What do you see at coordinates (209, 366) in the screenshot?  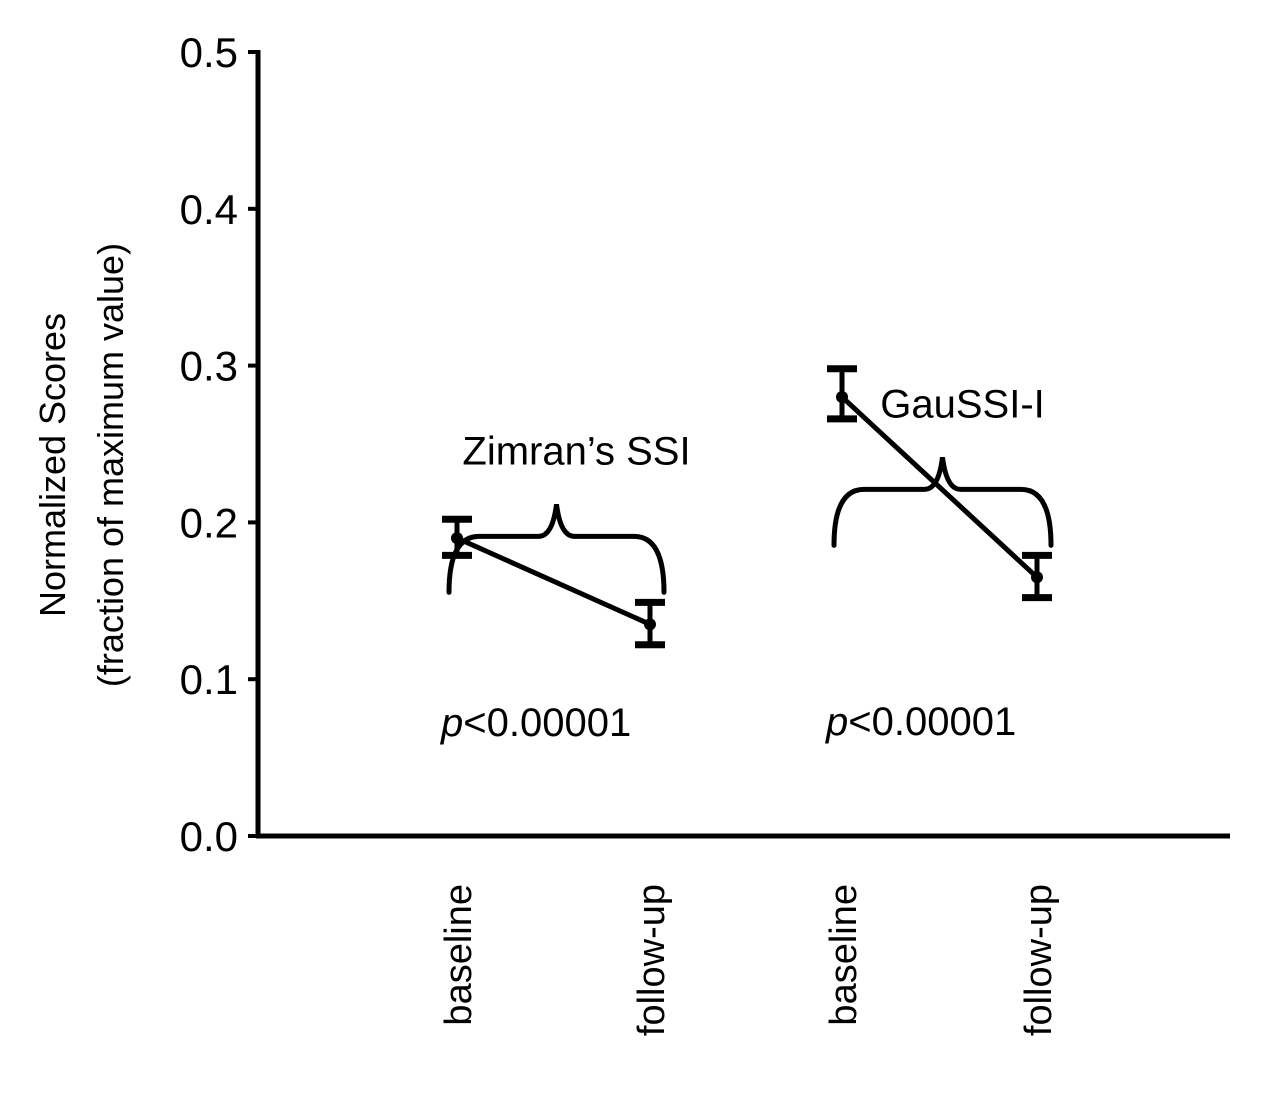 I see `y-tick-label: 0.3` at bounding box center [209, 366].